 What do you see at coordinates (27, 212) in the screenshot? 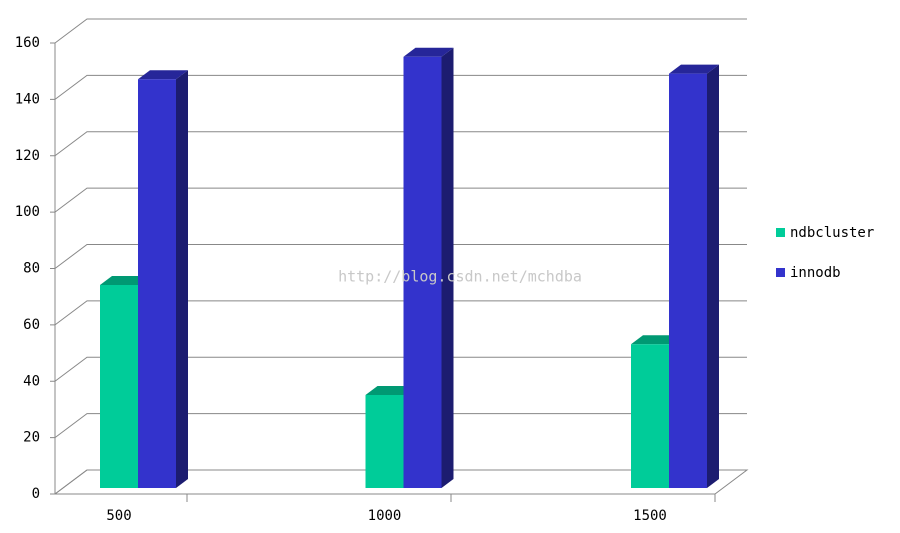
I see `y-tick-label: 100` at bounding box center [27, 212].